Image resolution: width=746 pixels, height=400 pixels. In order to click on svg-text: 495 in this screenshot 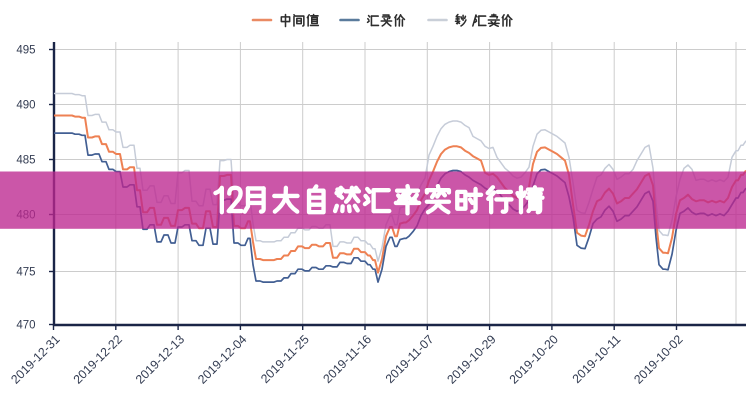, I will do `click(25, 51)`.